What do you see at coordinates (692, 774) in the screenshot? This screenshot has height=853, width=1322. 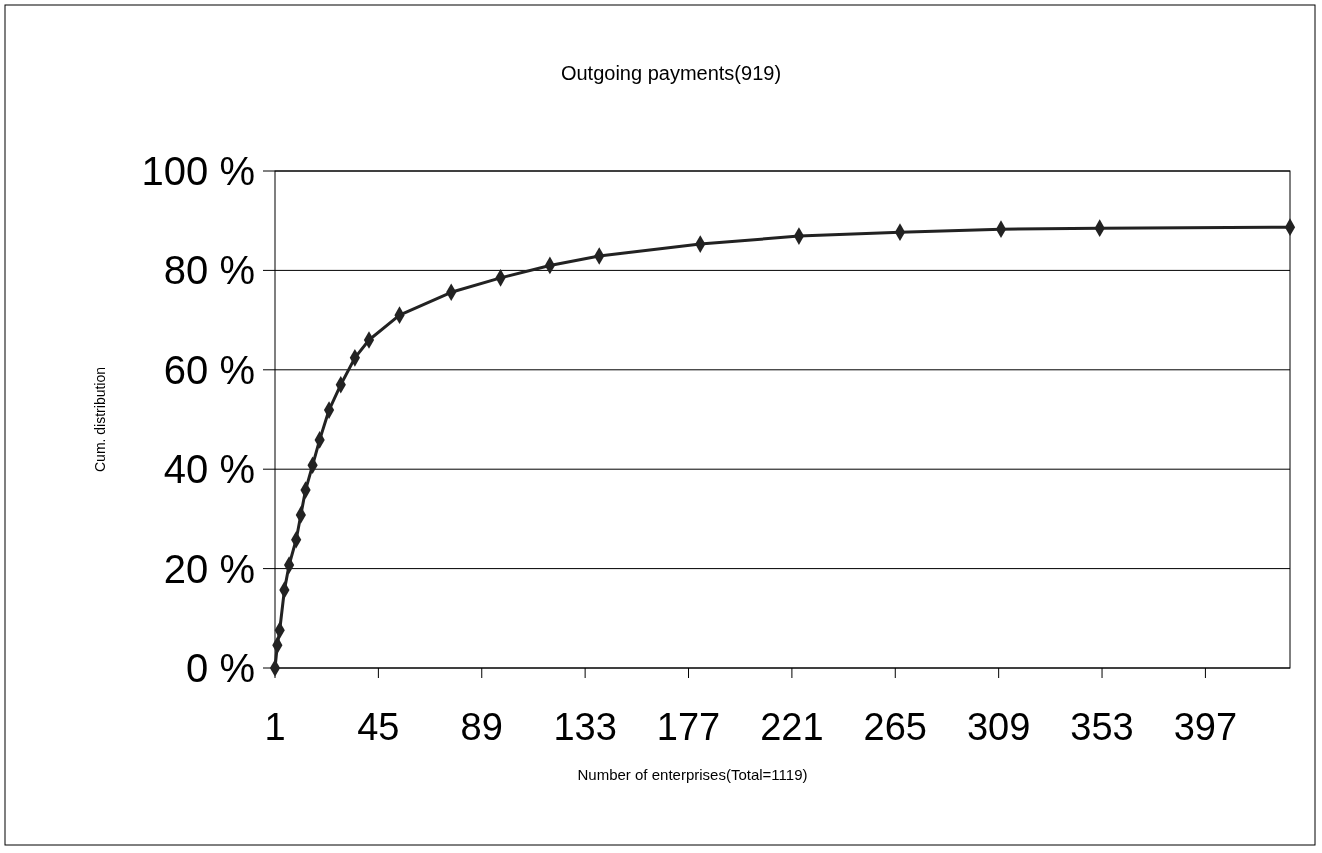 I see `x-axis-title: Number of enterprises(Total=1119)` at bounding box center [692, 774].